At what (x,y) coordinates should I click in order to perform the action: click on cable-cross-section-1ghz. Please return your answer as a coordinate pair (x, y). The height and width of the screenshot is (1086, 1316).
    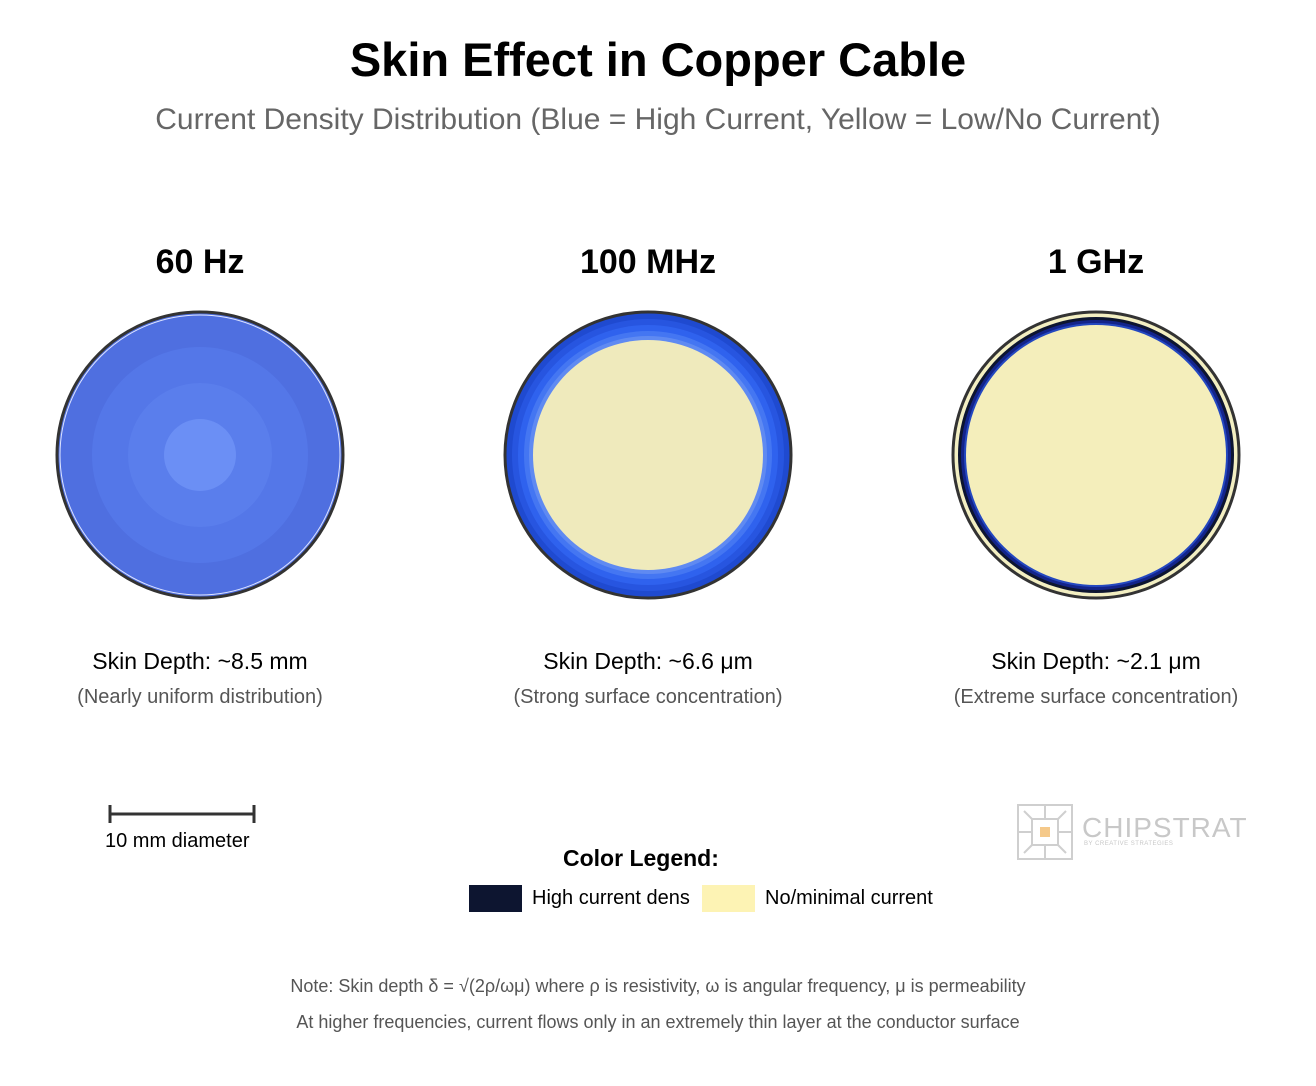
    Looking at the image, I should click on (1096, 455).